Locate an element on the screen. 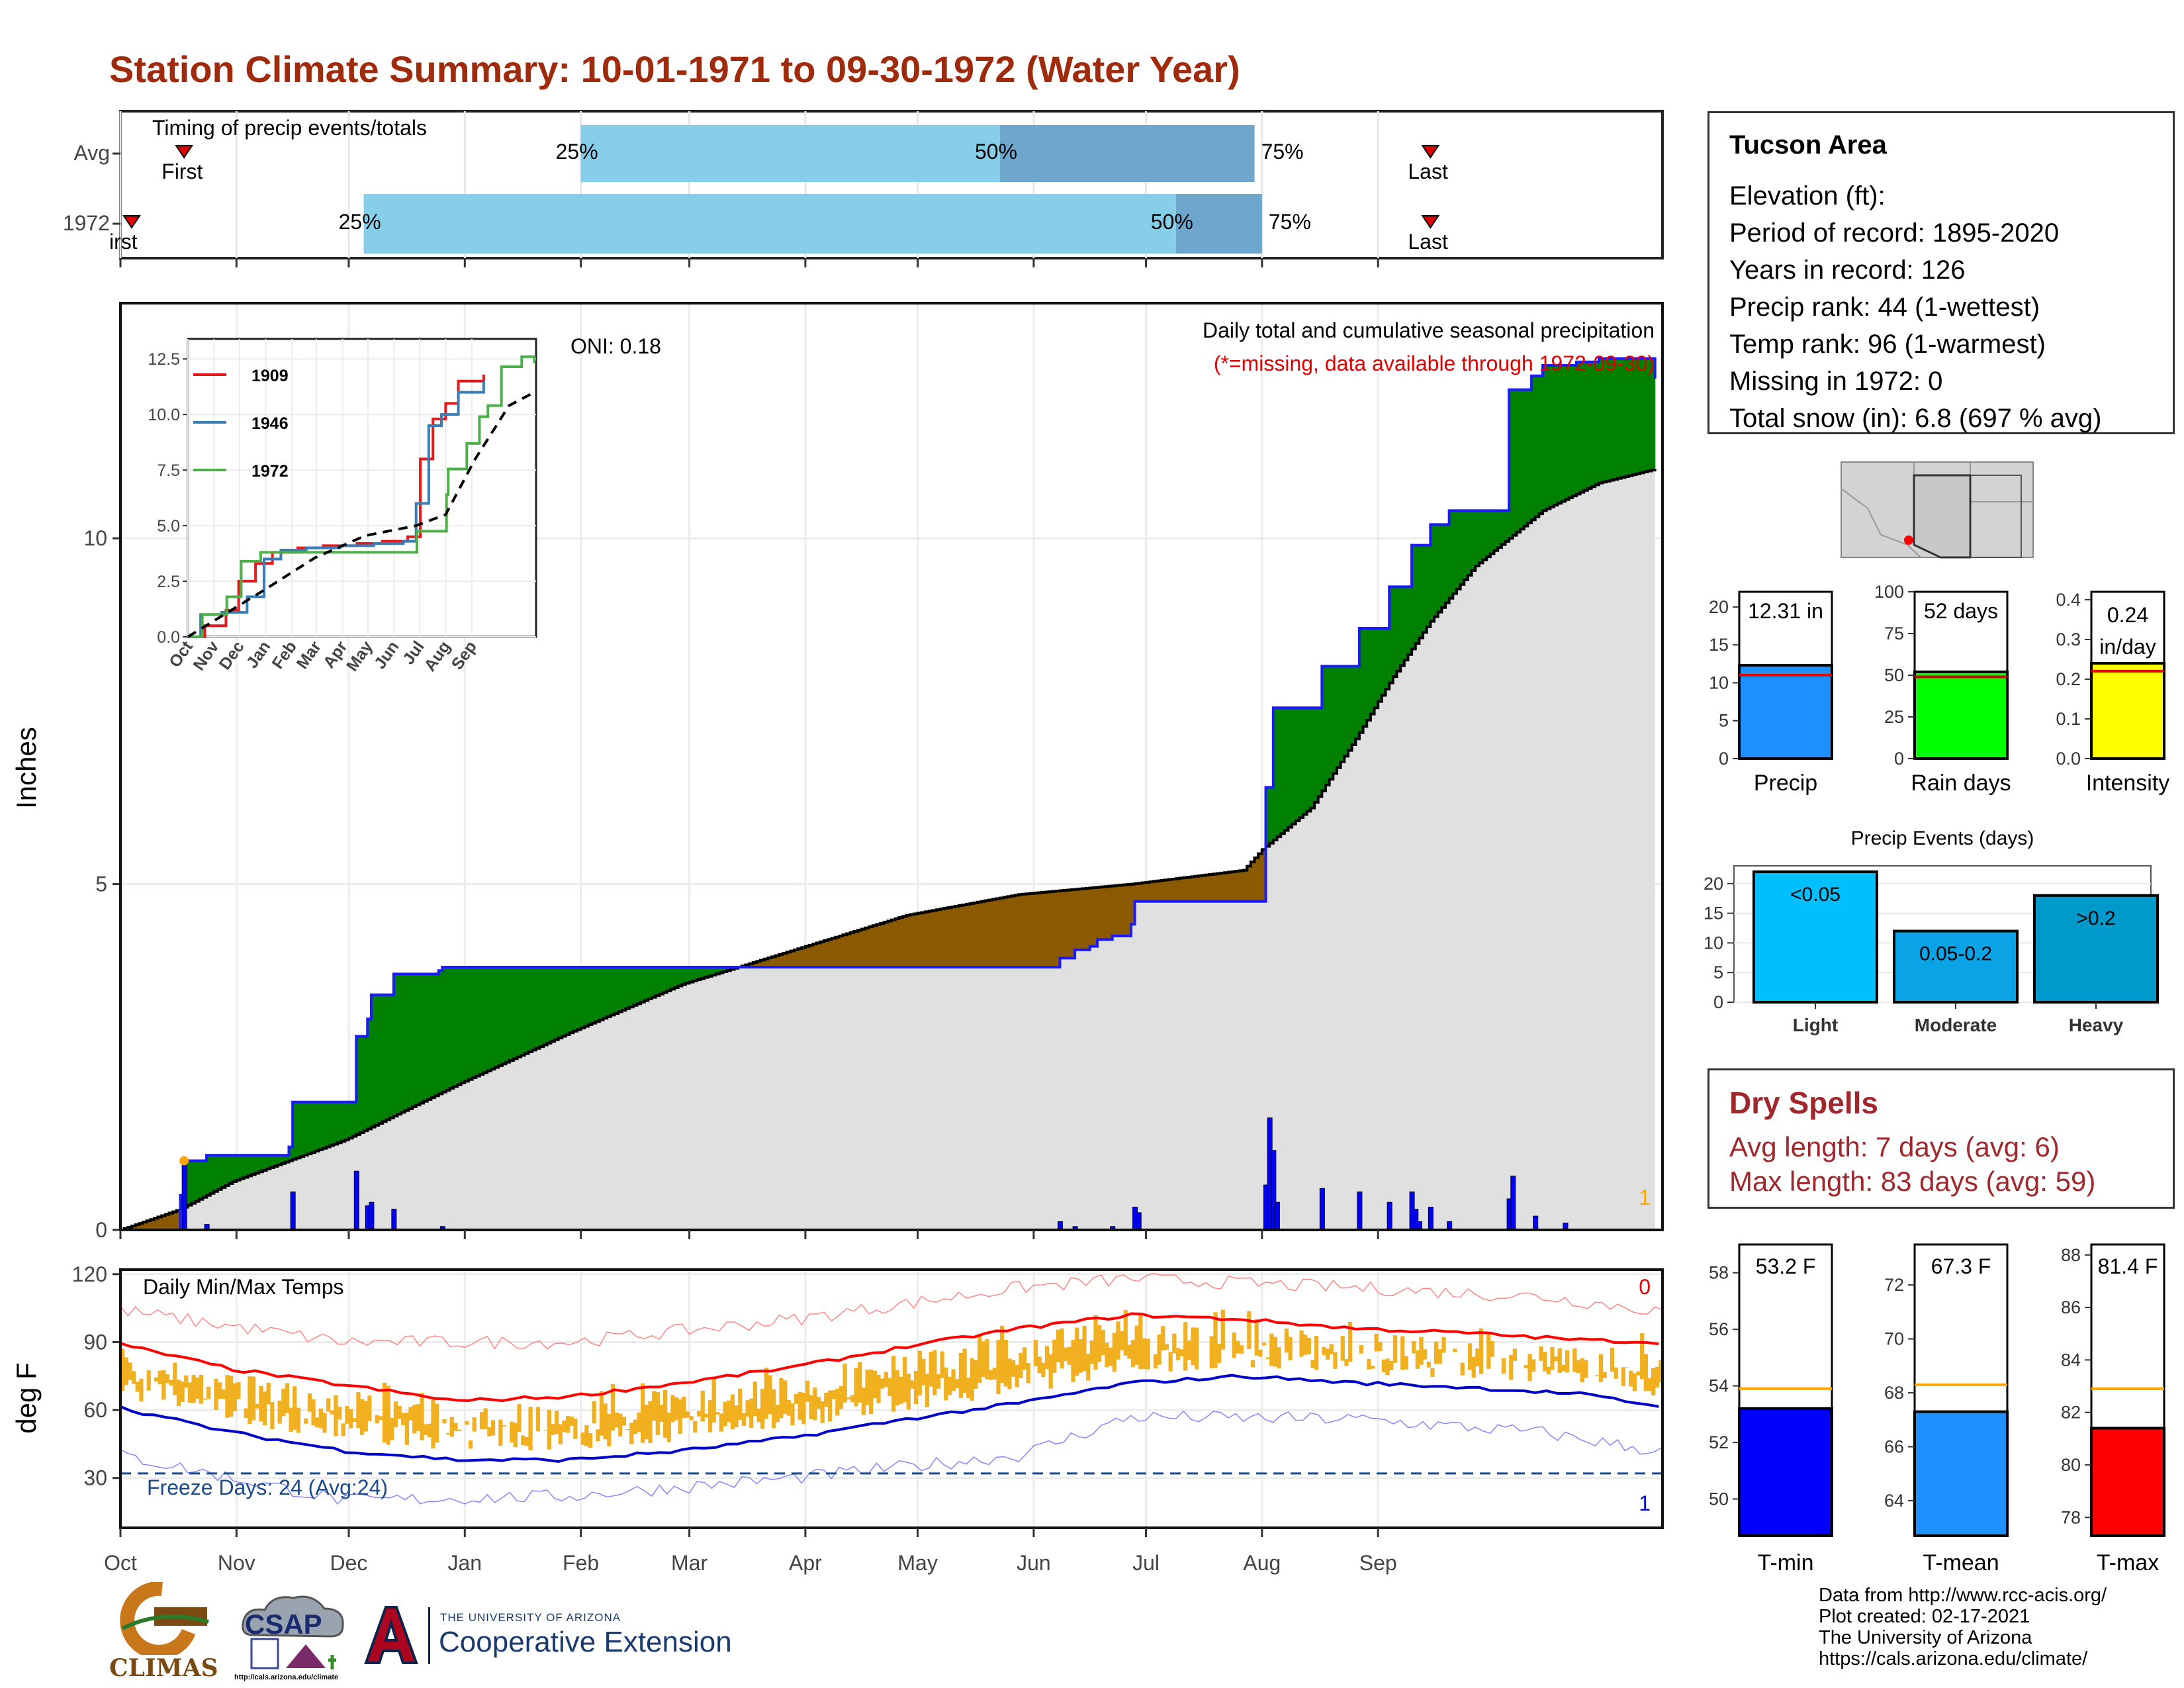 The width and height of the screenshot is (2184, 1688). summary-precip-2-y-tick-label: 0.0 is located at coordinates (2068, 759).